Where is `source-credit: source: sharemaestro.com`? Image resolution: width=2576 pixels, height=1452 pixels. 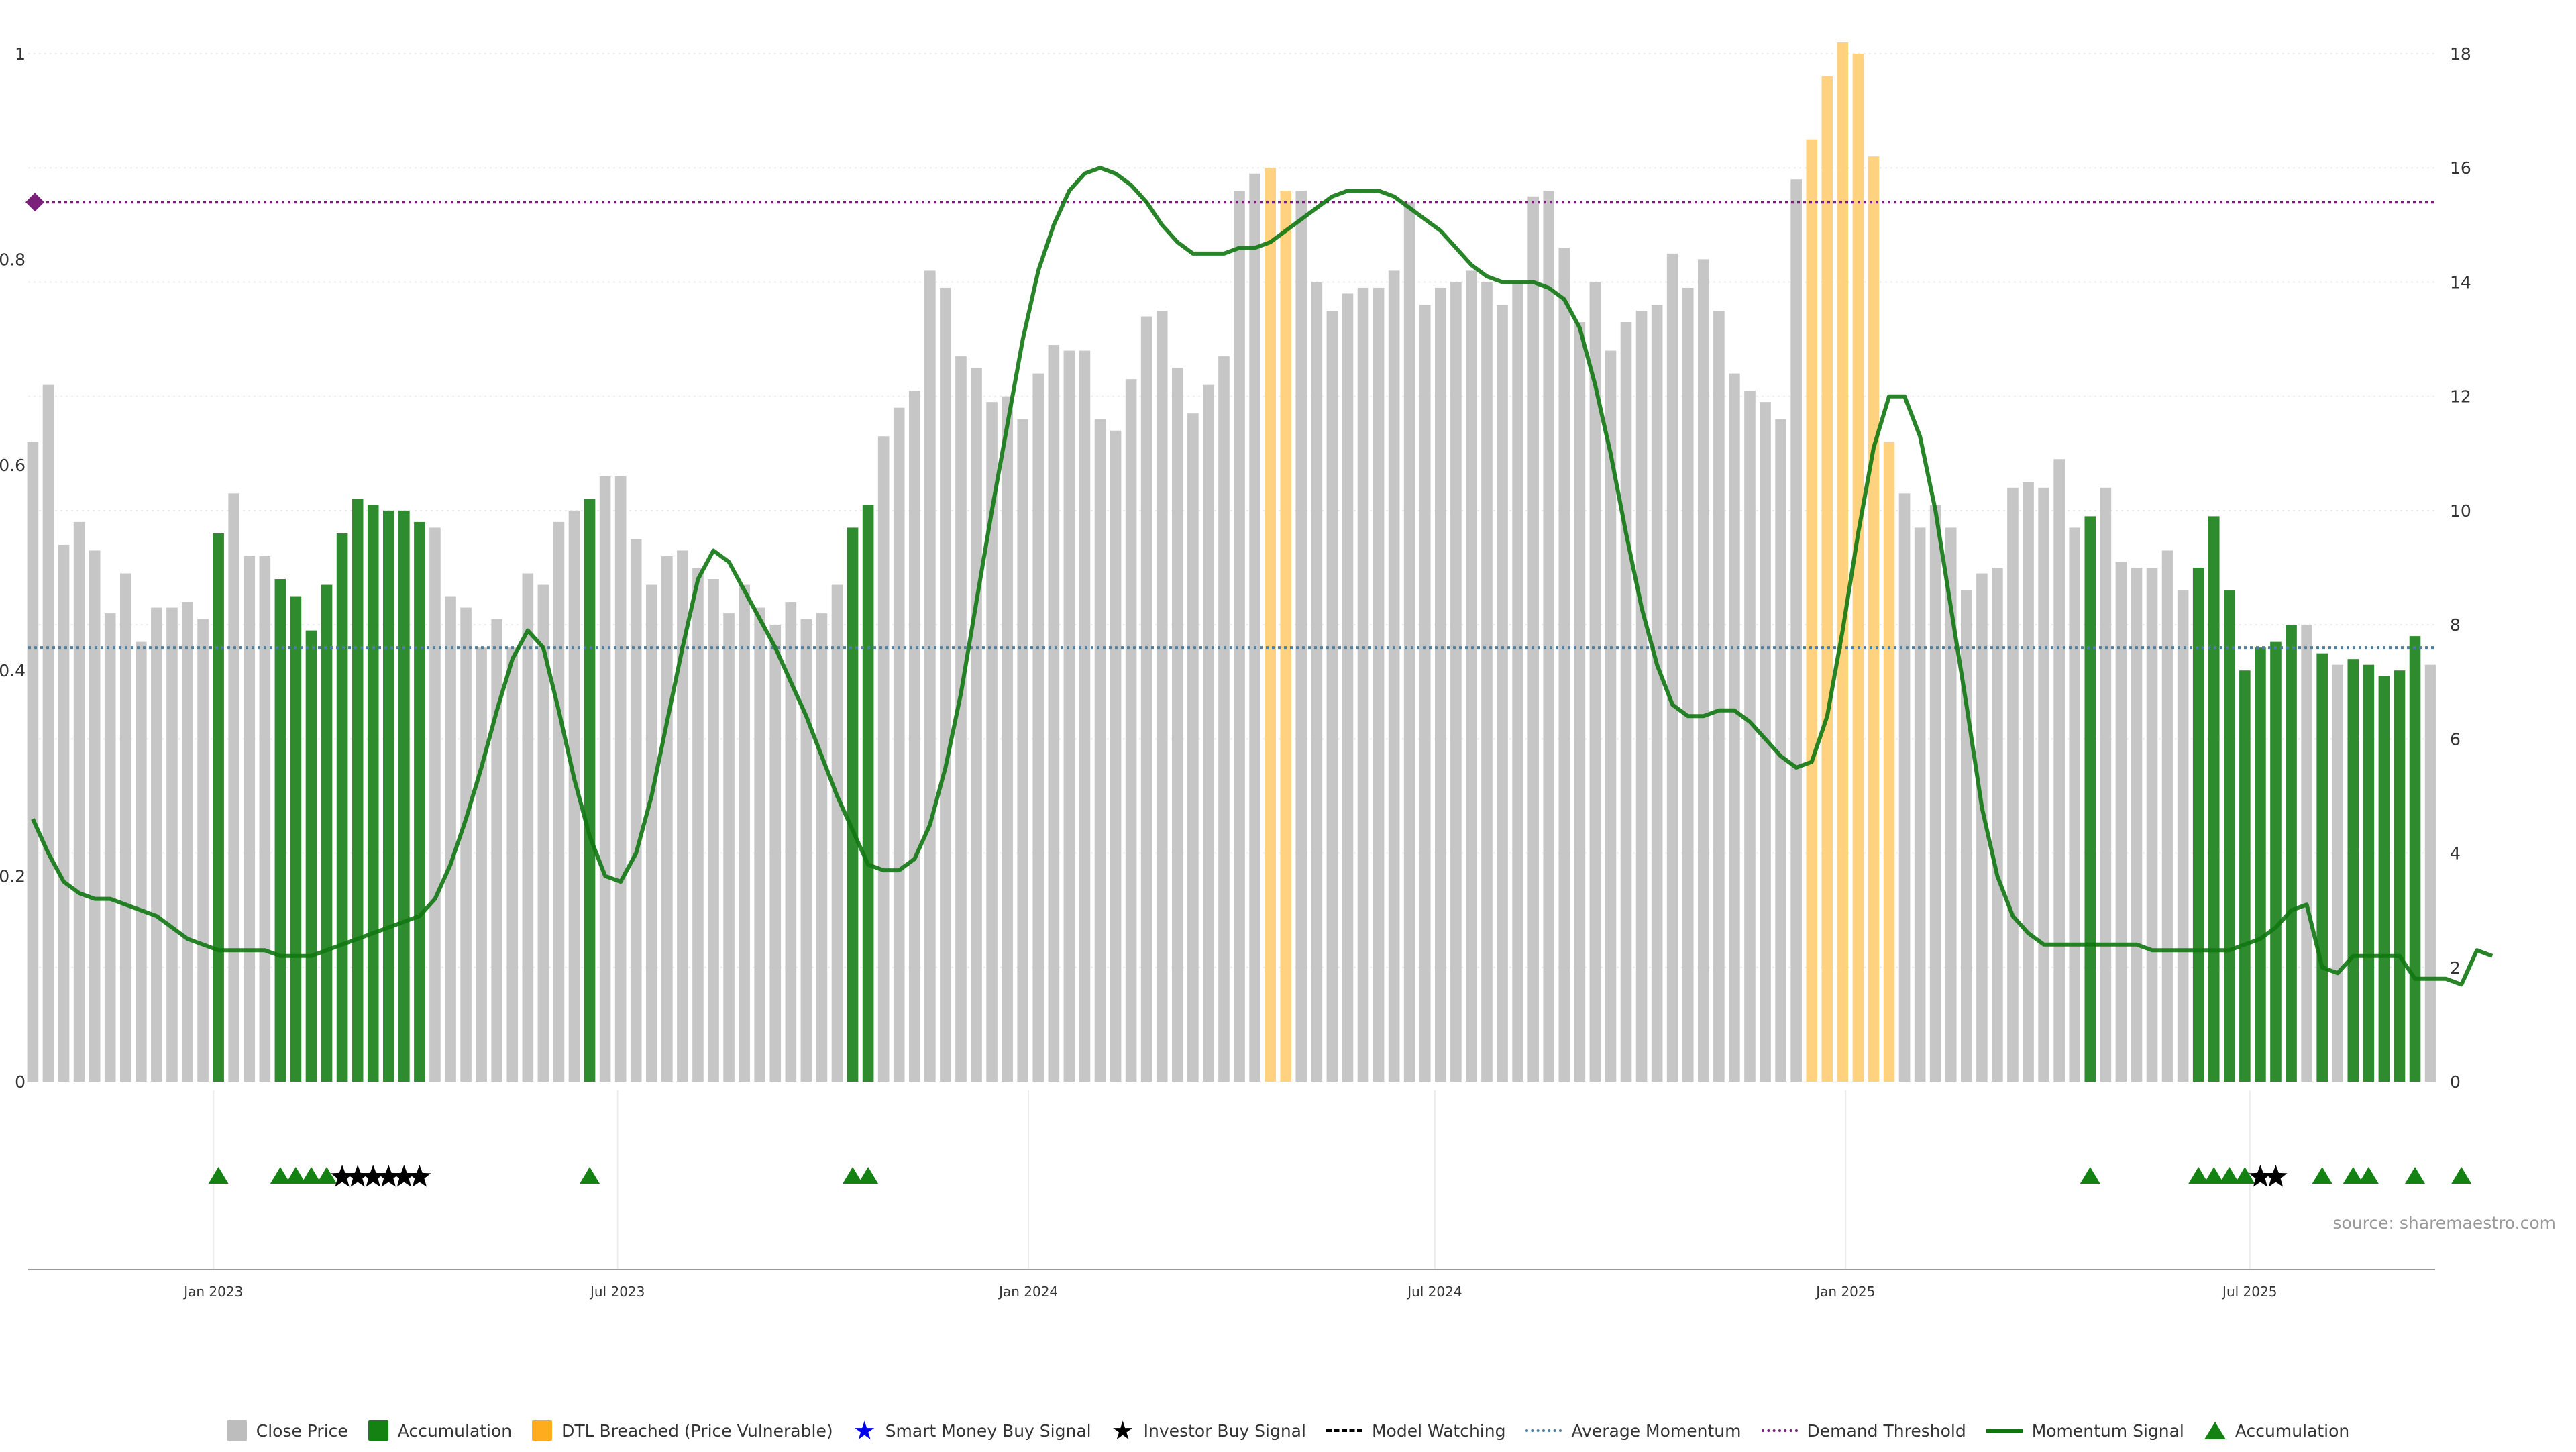
source-credit: source: sharemaestro.com is located at coordinates (2444, 1223).